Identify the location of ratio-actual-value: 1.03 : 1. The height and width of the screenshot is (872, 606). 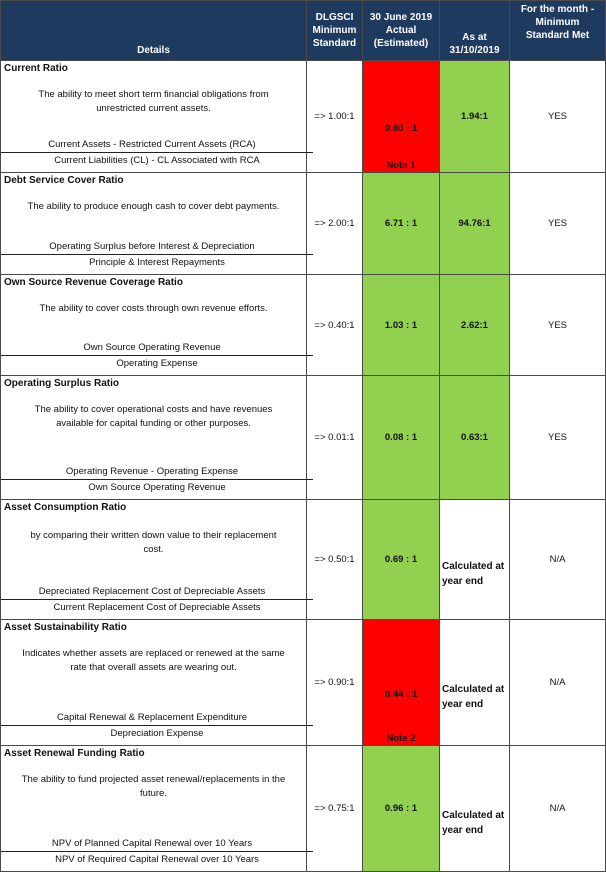
(401, 325).